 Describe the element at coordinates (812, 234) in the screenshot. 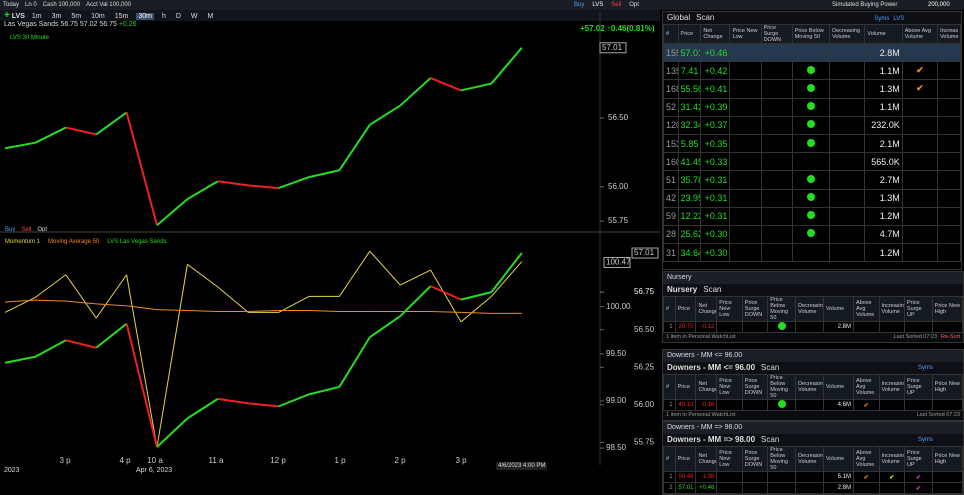

I see `row: 28 25.62 +0.30 4.7M` at that location.